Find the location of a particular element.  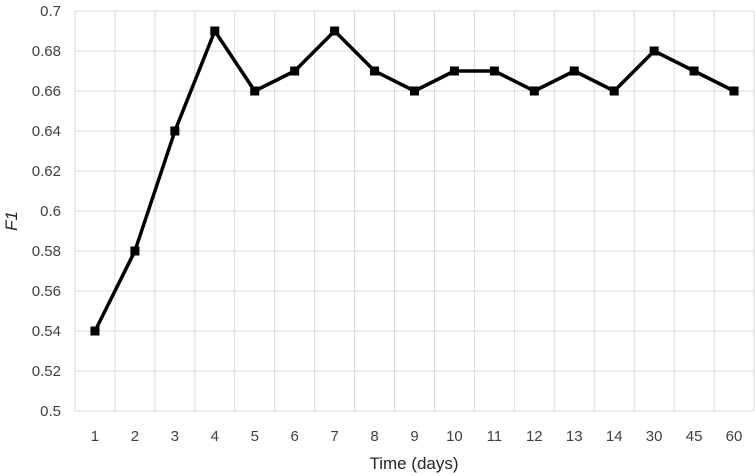

y-tick-label: 0.56 is located at coordinates (46, 291).